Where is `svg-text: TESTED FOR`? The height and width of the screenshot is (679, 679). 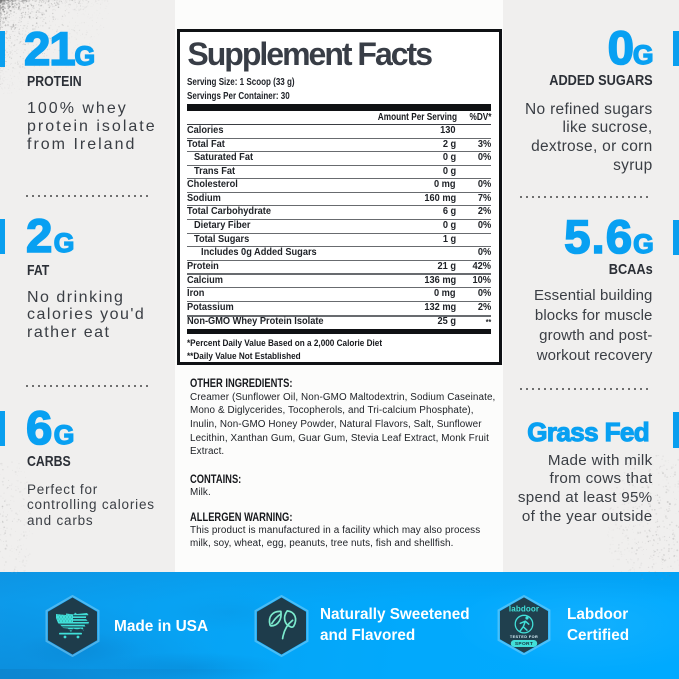
svg-text: TESTED FOR is located at coordinates (523, 637).